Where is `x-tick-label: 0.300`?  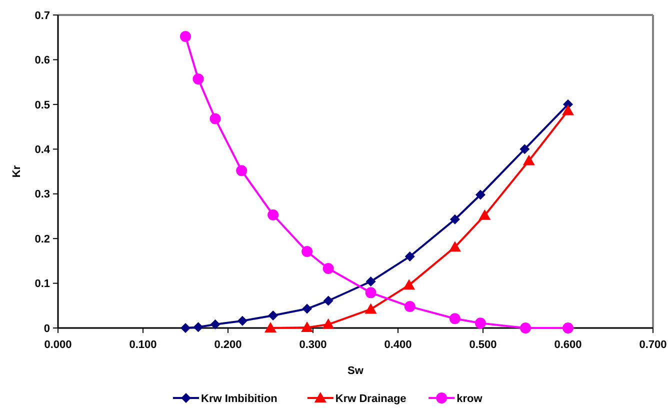 x-tick-label: 0.300 is located at coordinates (313, 345).